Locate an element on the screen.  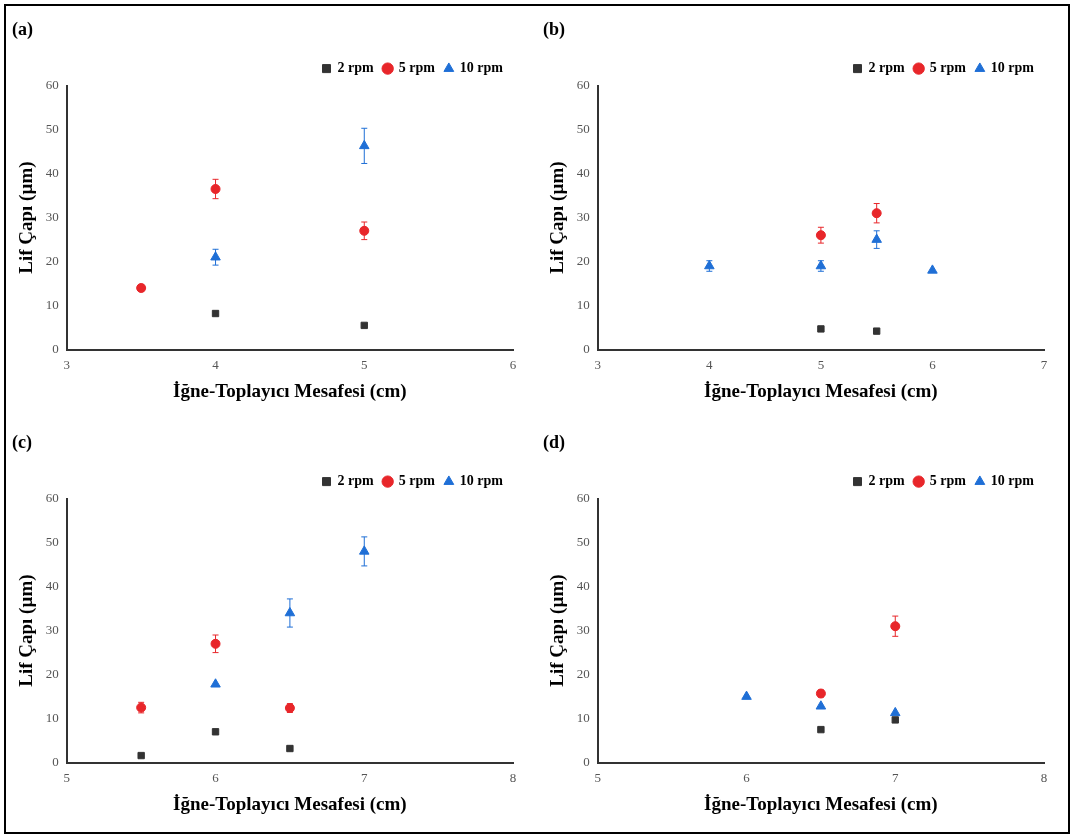
chart-title: (a) is located at coordinates (22, 30).